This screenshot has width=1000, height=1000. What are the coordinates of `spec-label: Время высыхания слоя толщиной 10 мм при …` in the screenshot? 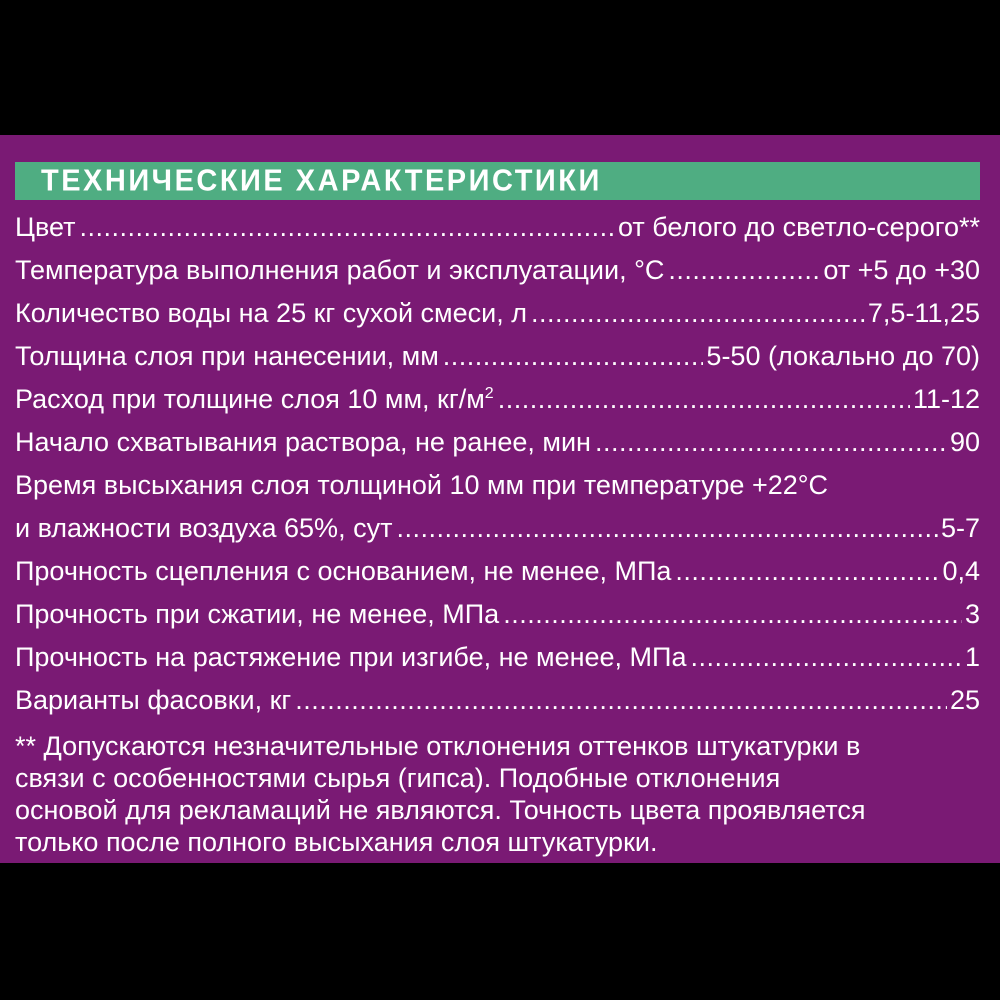 It's located at (422, 485).